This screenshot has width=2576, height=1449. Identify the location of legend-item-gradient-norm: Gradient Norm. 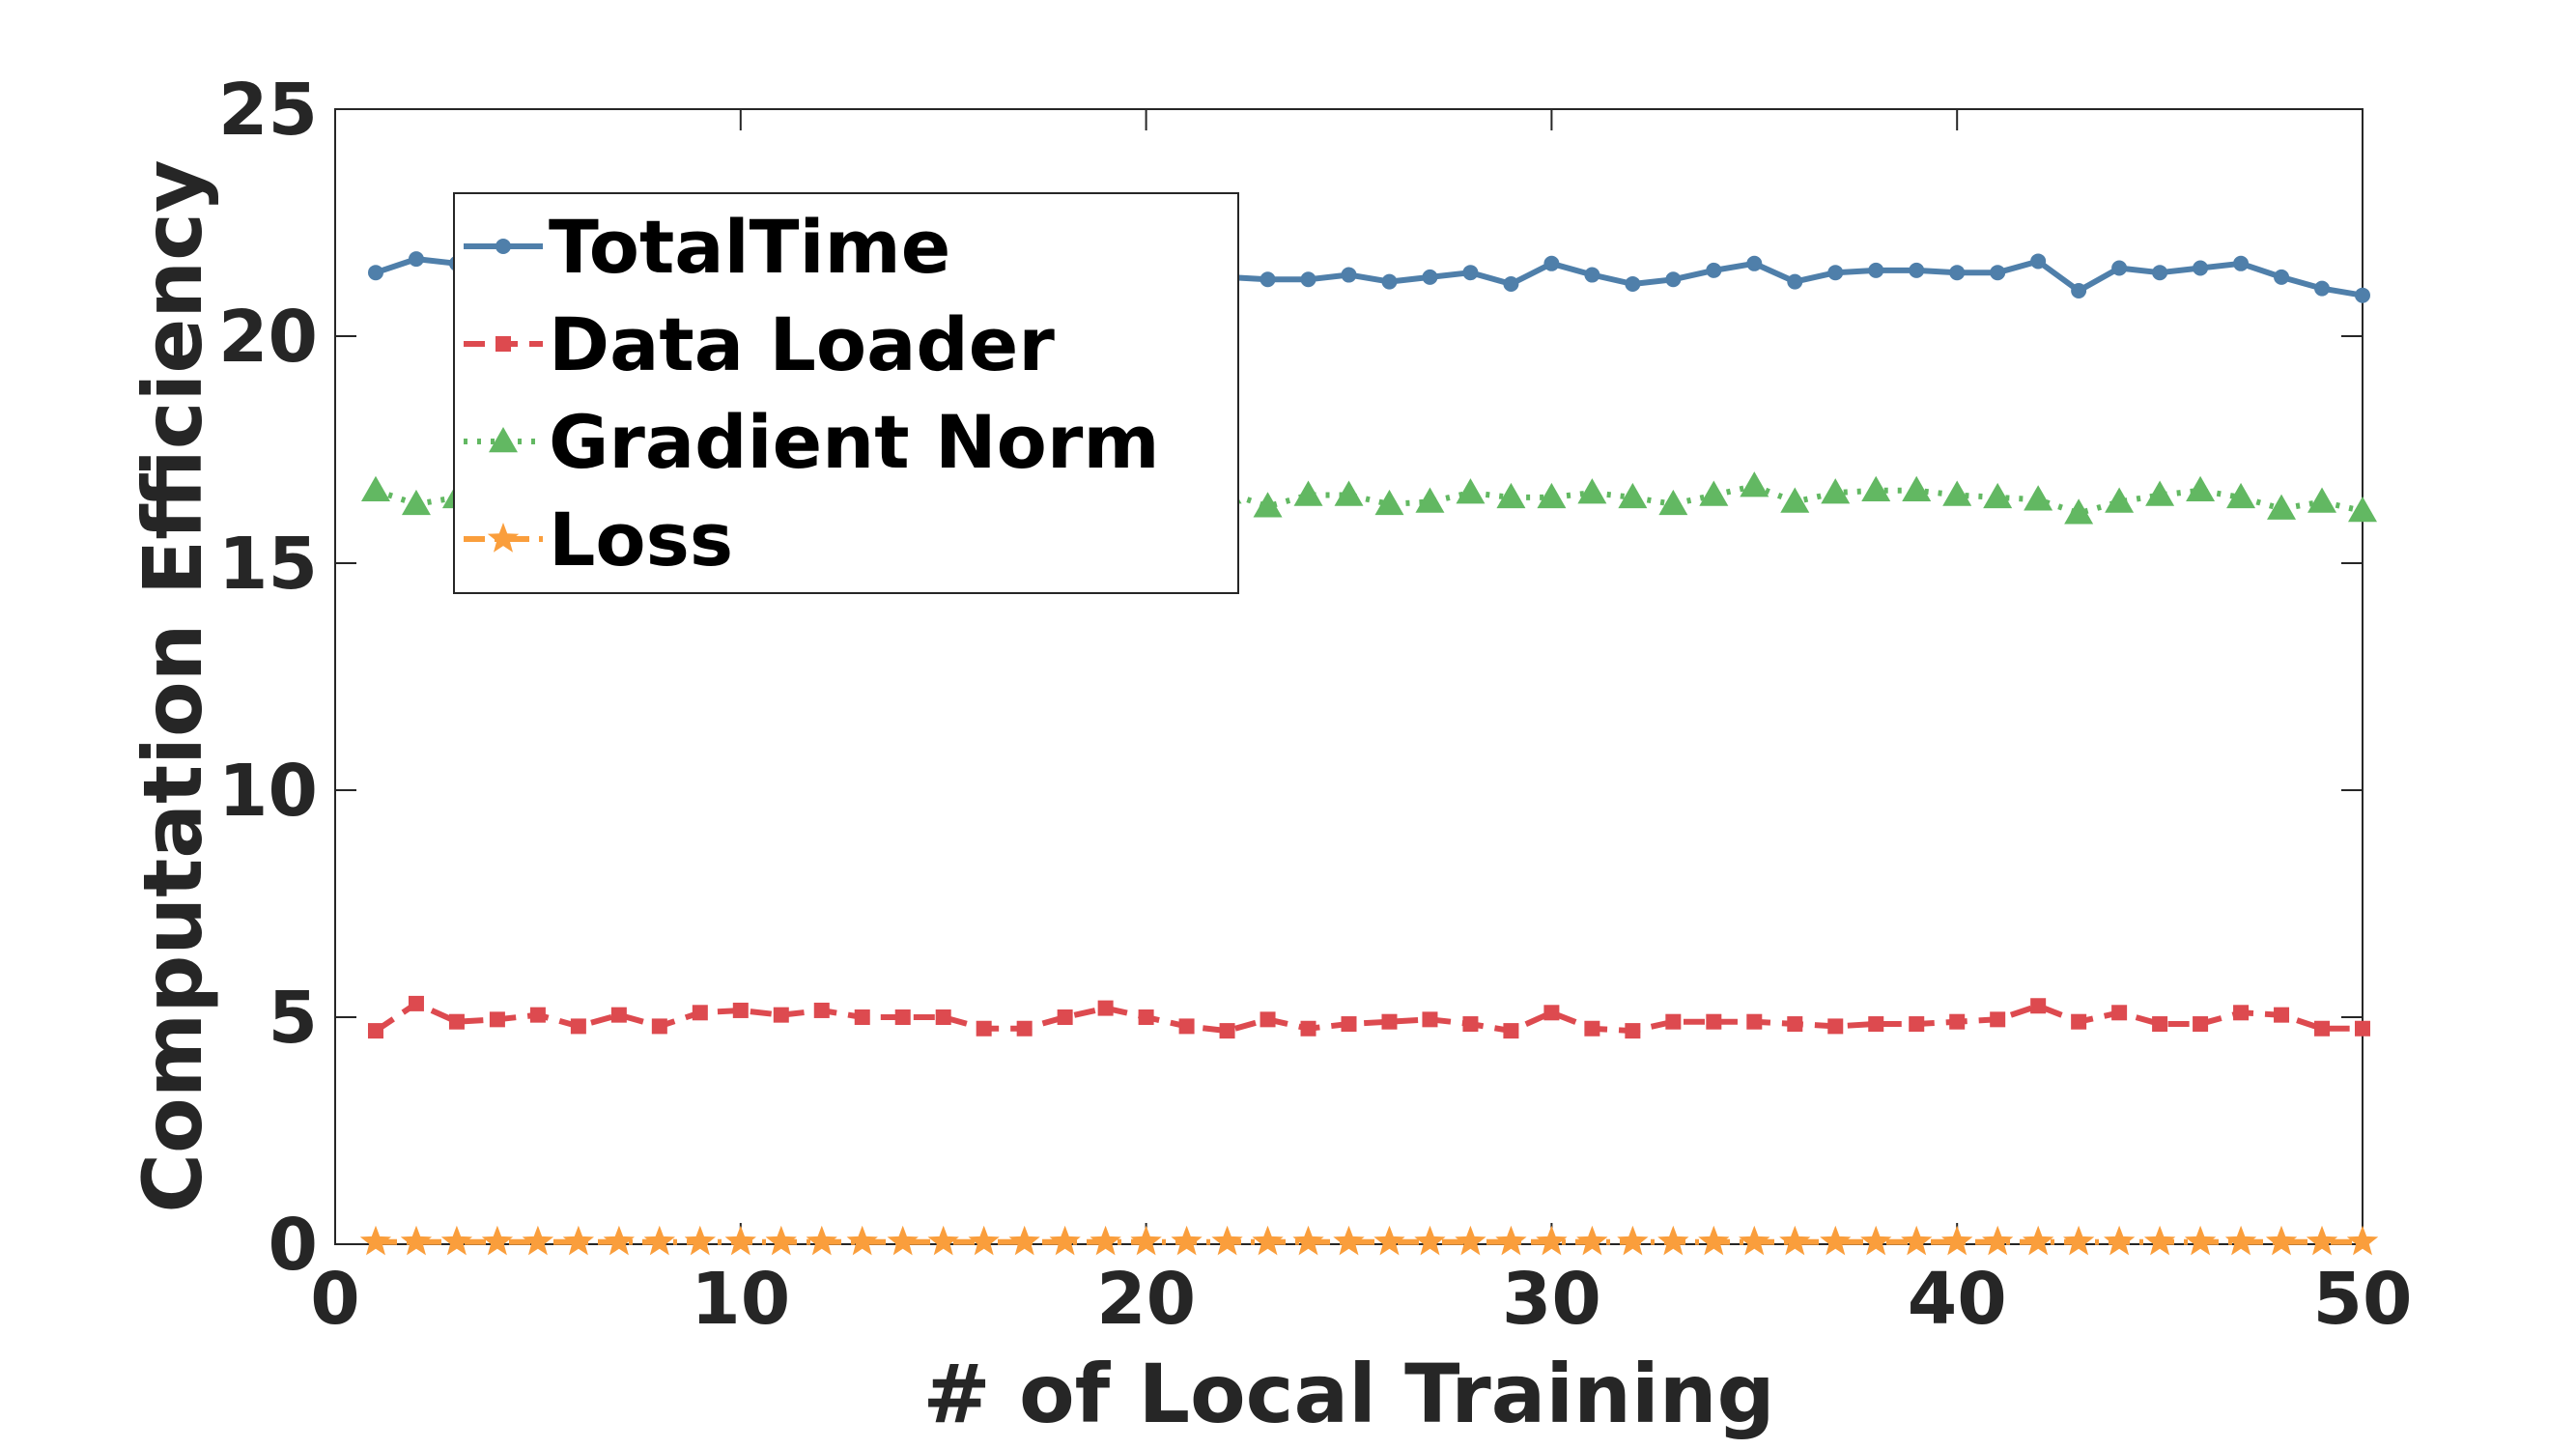
(812, 442).